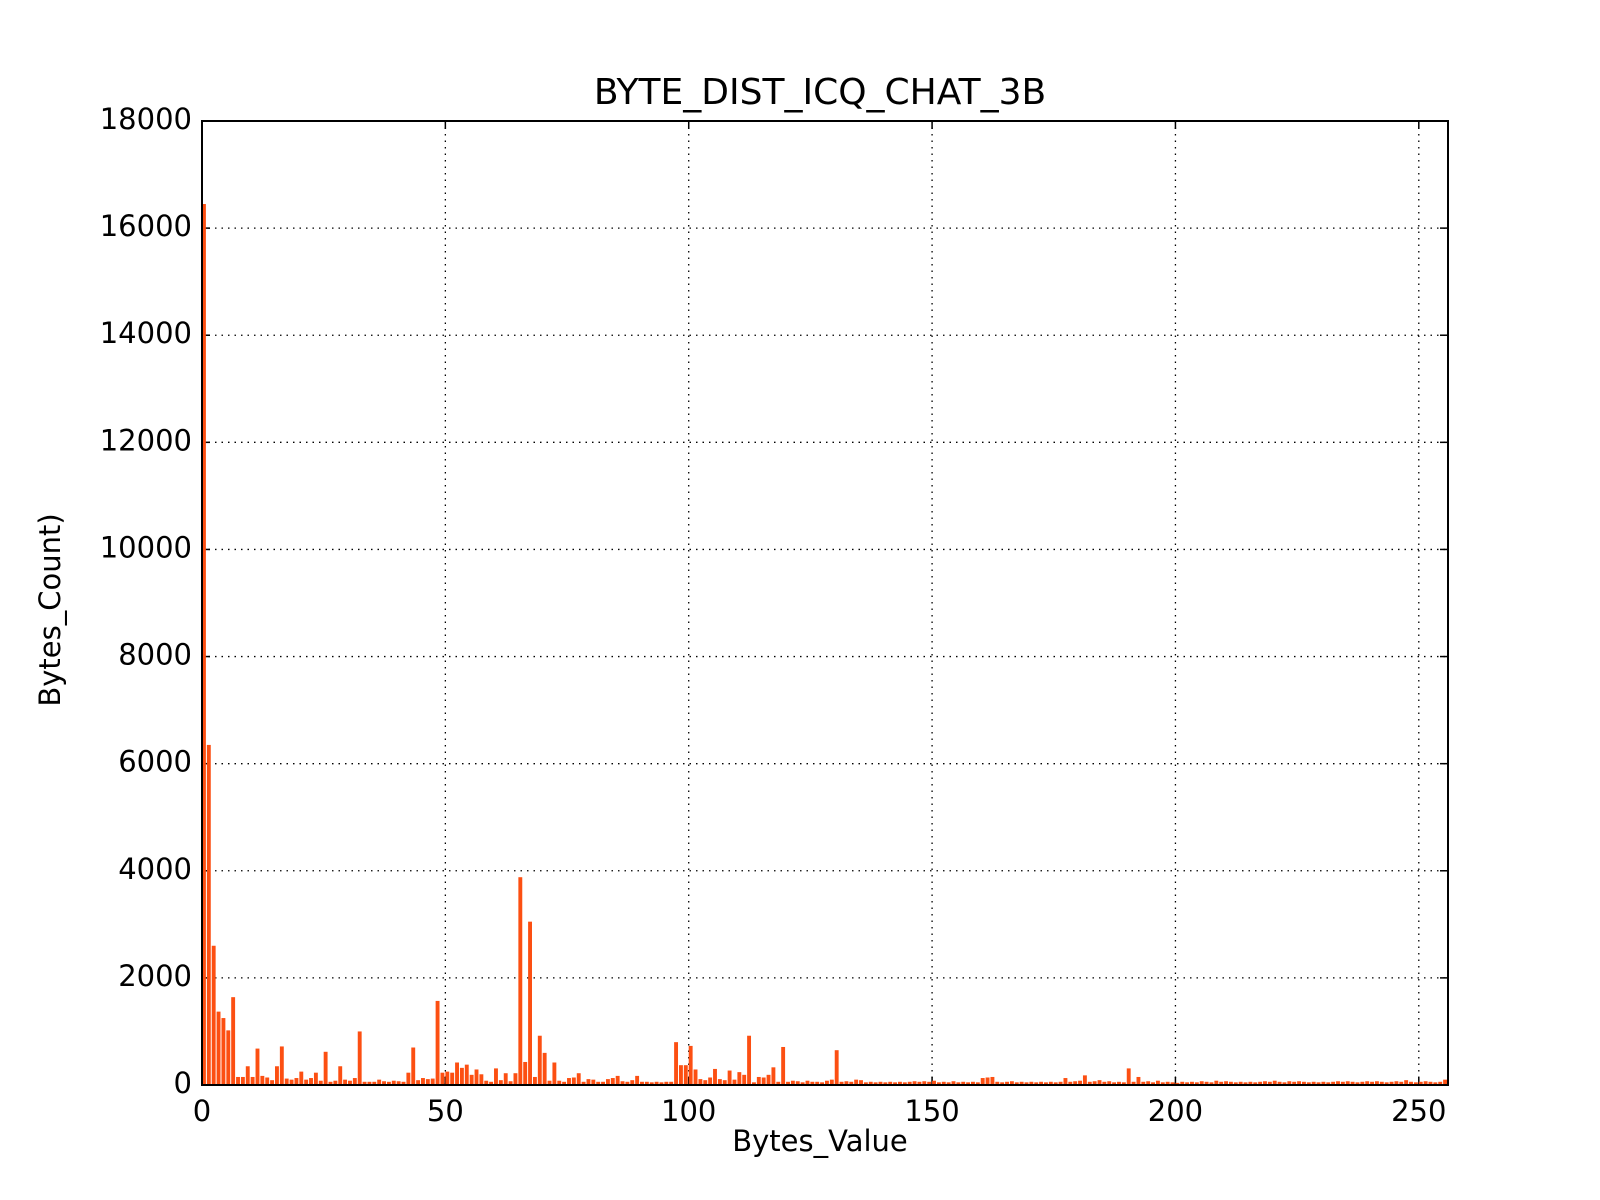 The height and width of the screenshot is (1200, 1600). Describe the element at coordinates (155, 869) in the screenshot. I see `y-tick-label: 4000` at that location.